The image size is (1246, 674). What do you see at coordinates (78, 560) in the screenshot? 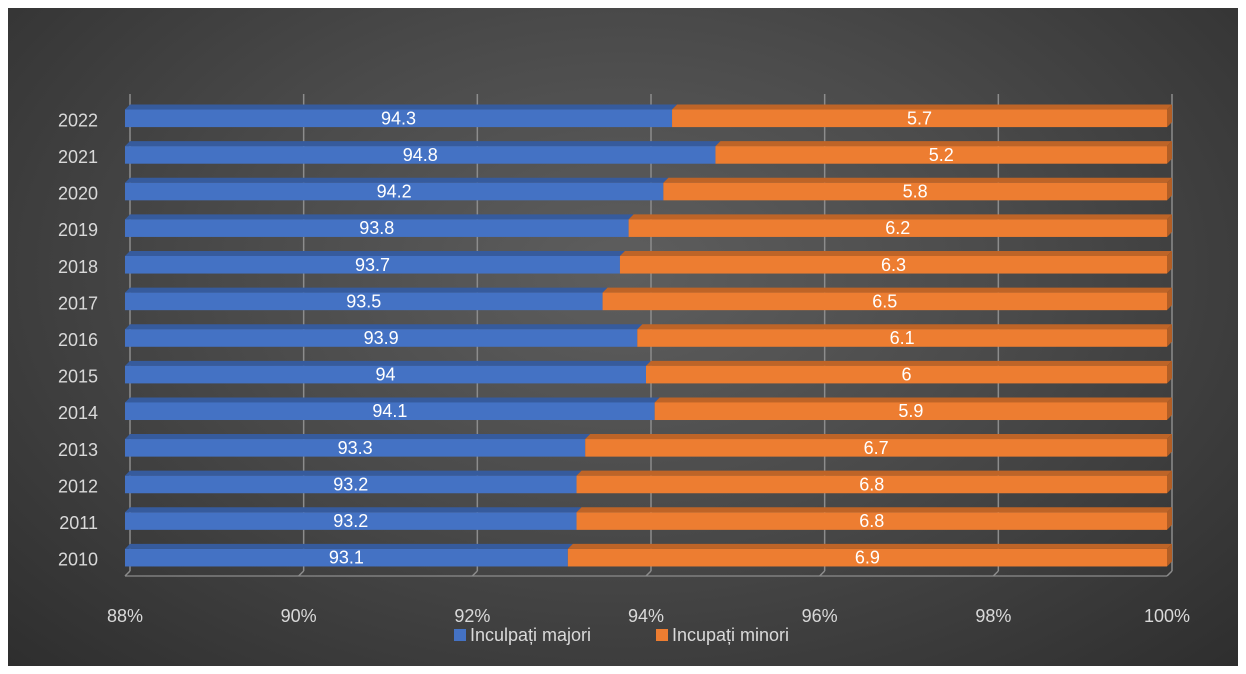
I see `y-tick-label: 2010` at bounding box center [78, 560].